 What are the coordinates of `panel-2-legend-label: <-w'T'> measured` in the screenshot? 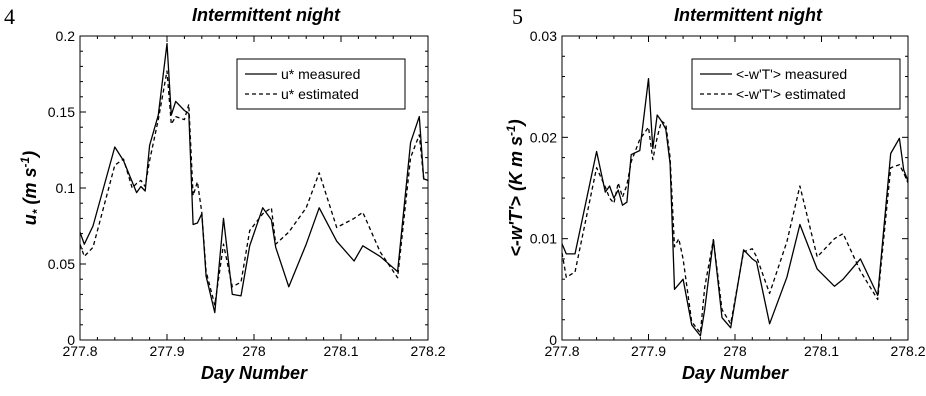 It's located at (791, 74).